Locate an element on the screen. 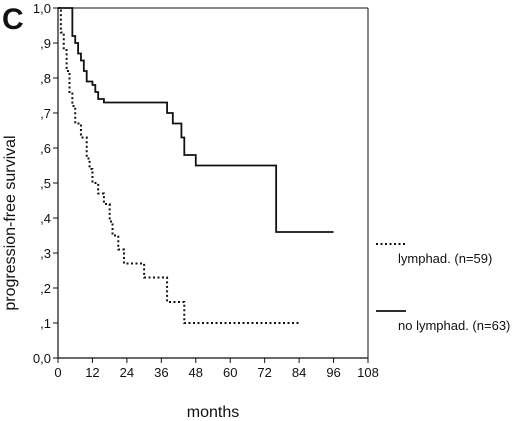 The width and height of the screenshot is (520, 421). legend-label-lymphad: lymphad. (n=59) is located at coordinates (445, 258).